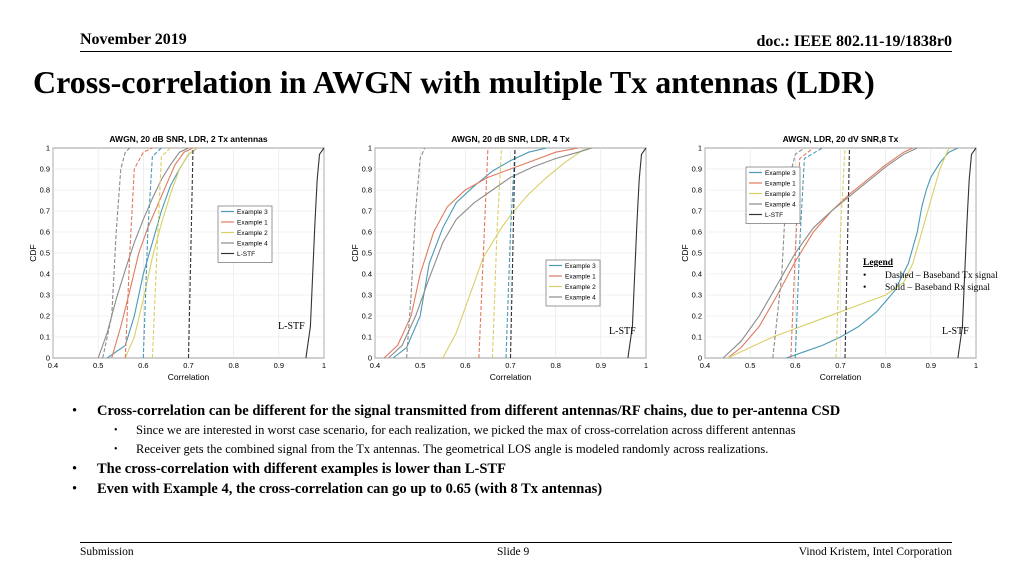 The image size is (1024, 576). What do you see at coordinates (697, 274) in the screenshot?
I see `y-tick-label: 0.4` at bounding box center [697, 274].